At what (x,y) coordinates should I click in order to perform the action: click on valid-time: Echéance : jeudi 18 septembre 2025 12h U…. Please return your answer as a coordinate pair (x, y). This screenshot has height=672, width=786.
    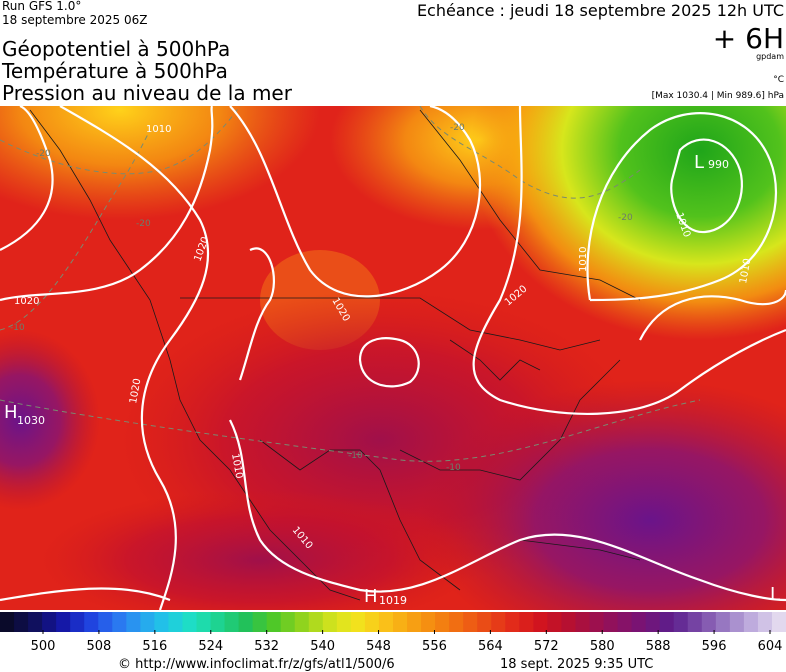
    Looking at the image, I should click on (600, 10).